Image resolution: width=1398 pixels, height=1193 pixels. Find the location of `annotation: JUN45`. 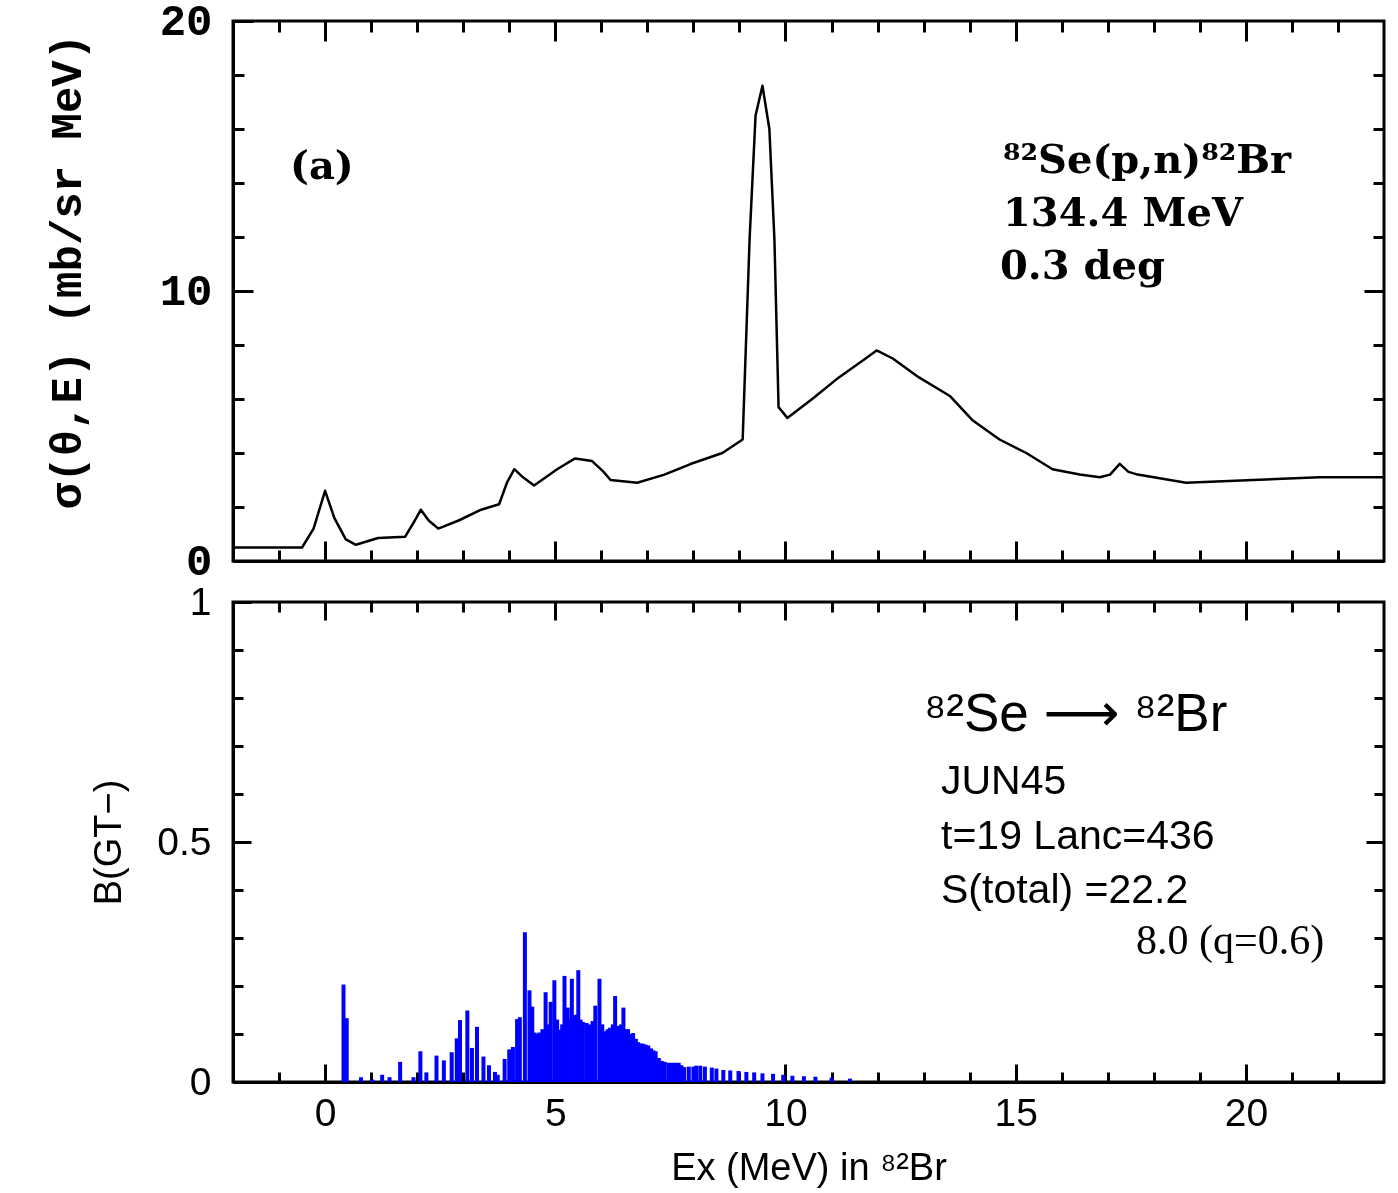

annotation: JUN45 is located at coordinates (1004, 780).